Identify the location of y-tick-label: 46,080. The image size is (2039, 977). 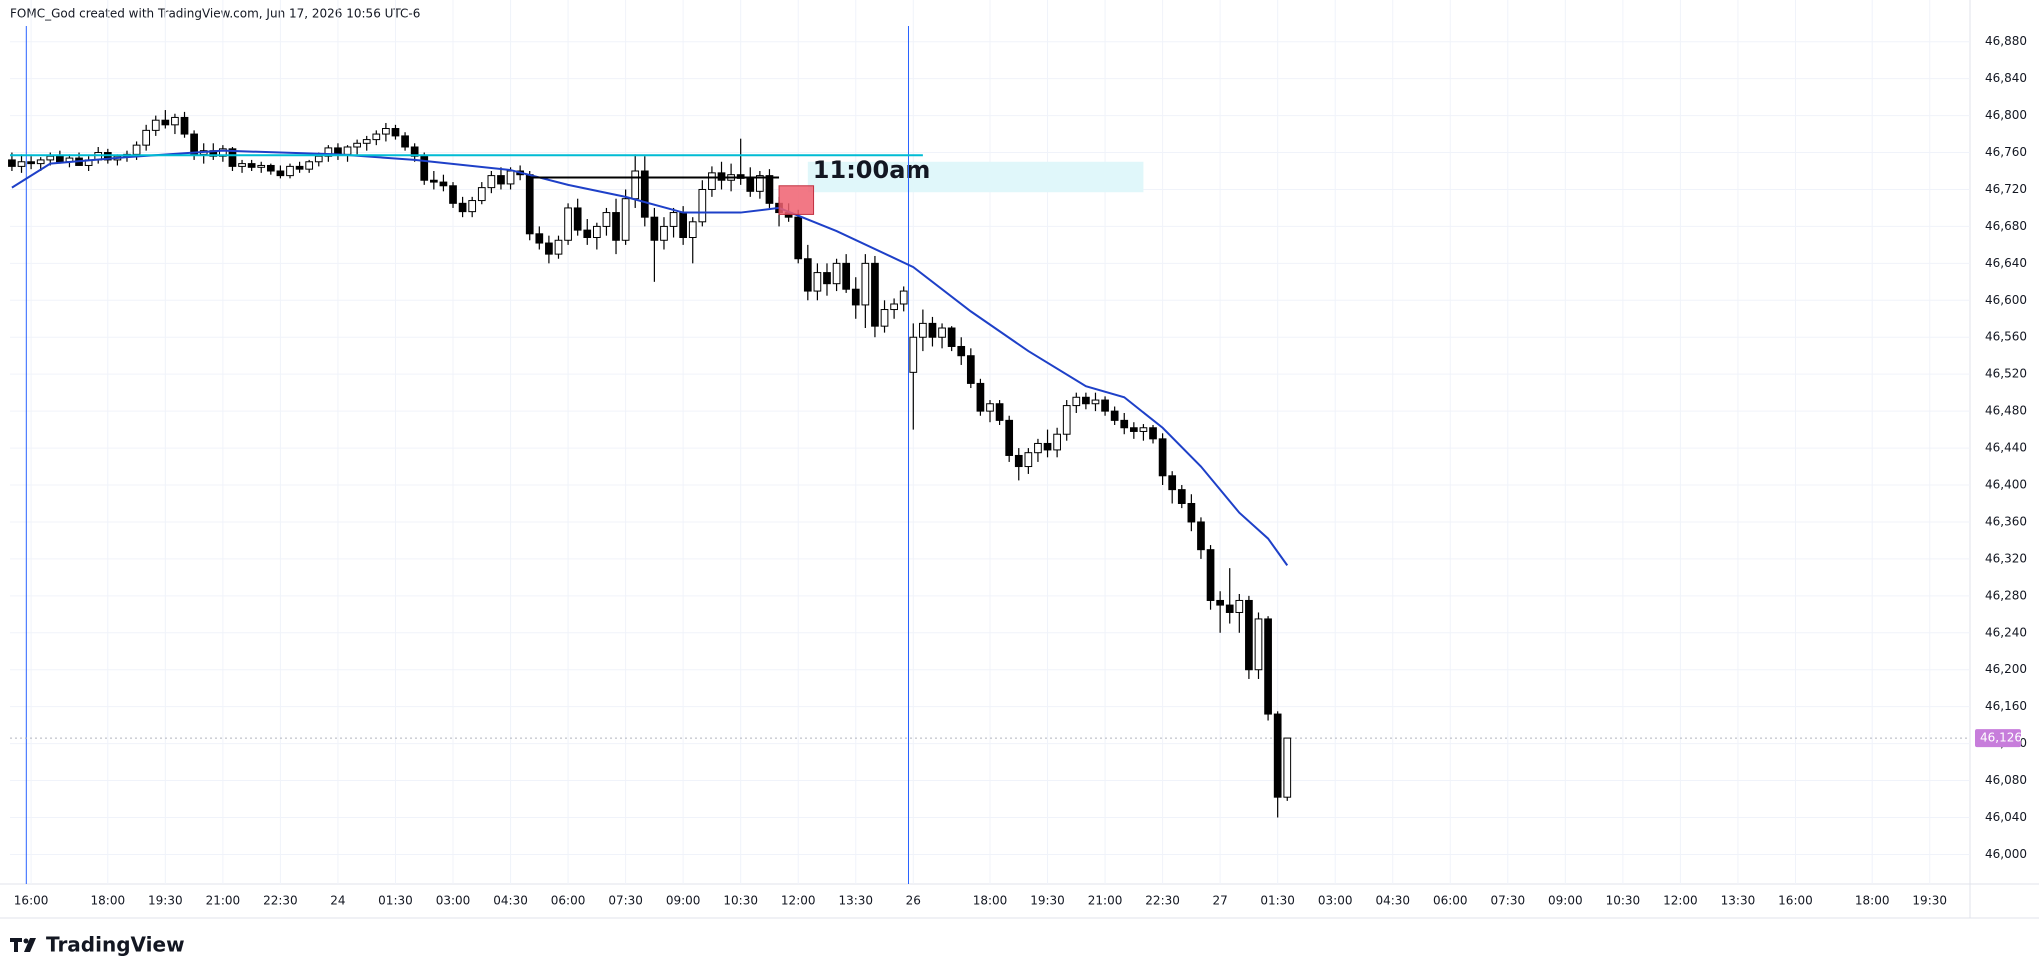
(2006, 780).